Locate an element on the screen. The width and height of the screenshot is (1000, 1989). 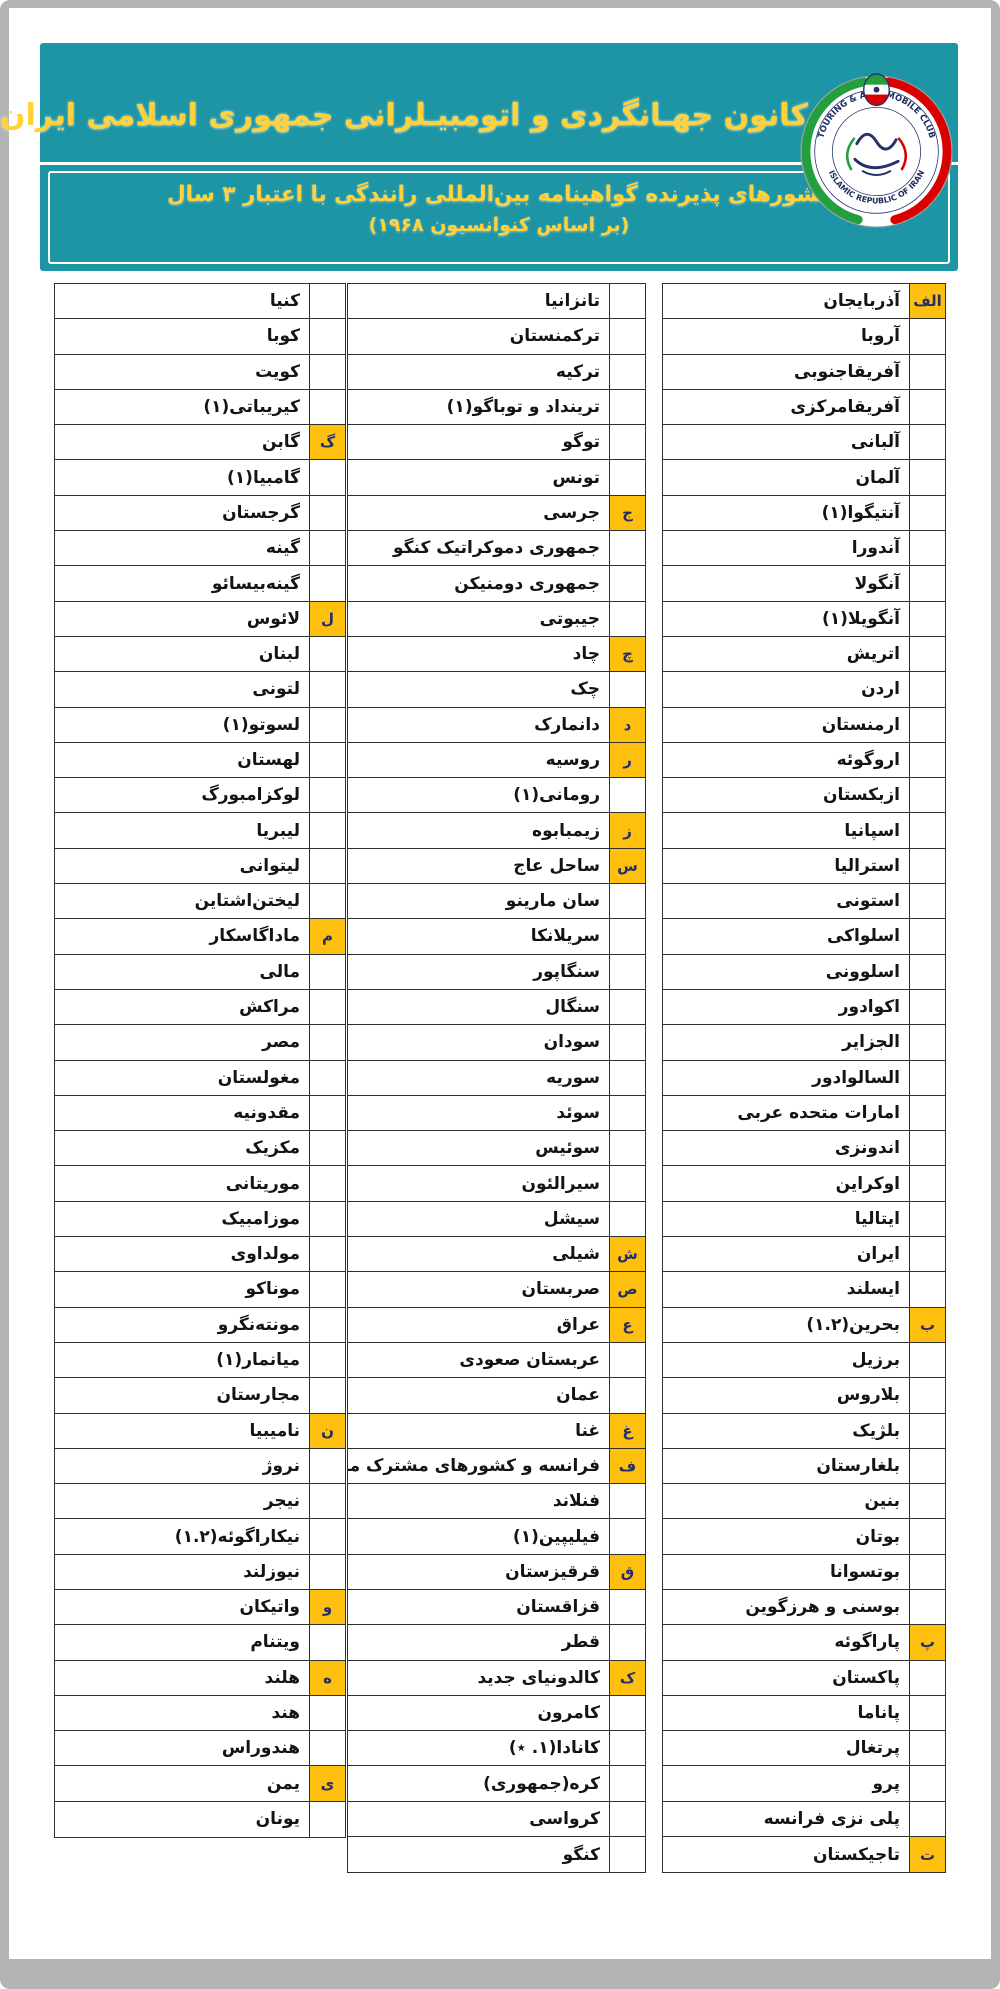
table-row: عمان is located at coordinates (496, 1396).